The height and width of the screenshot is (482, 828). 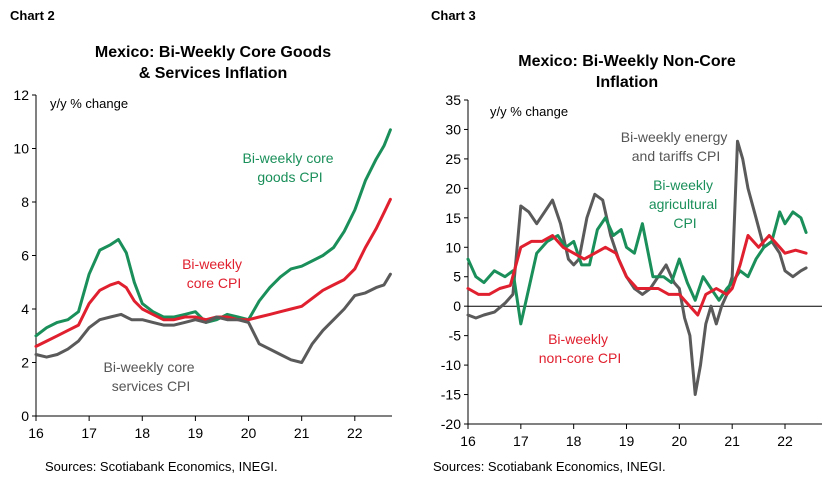 I want to click on y-tick-label: -10, so click(x=451, y=365).